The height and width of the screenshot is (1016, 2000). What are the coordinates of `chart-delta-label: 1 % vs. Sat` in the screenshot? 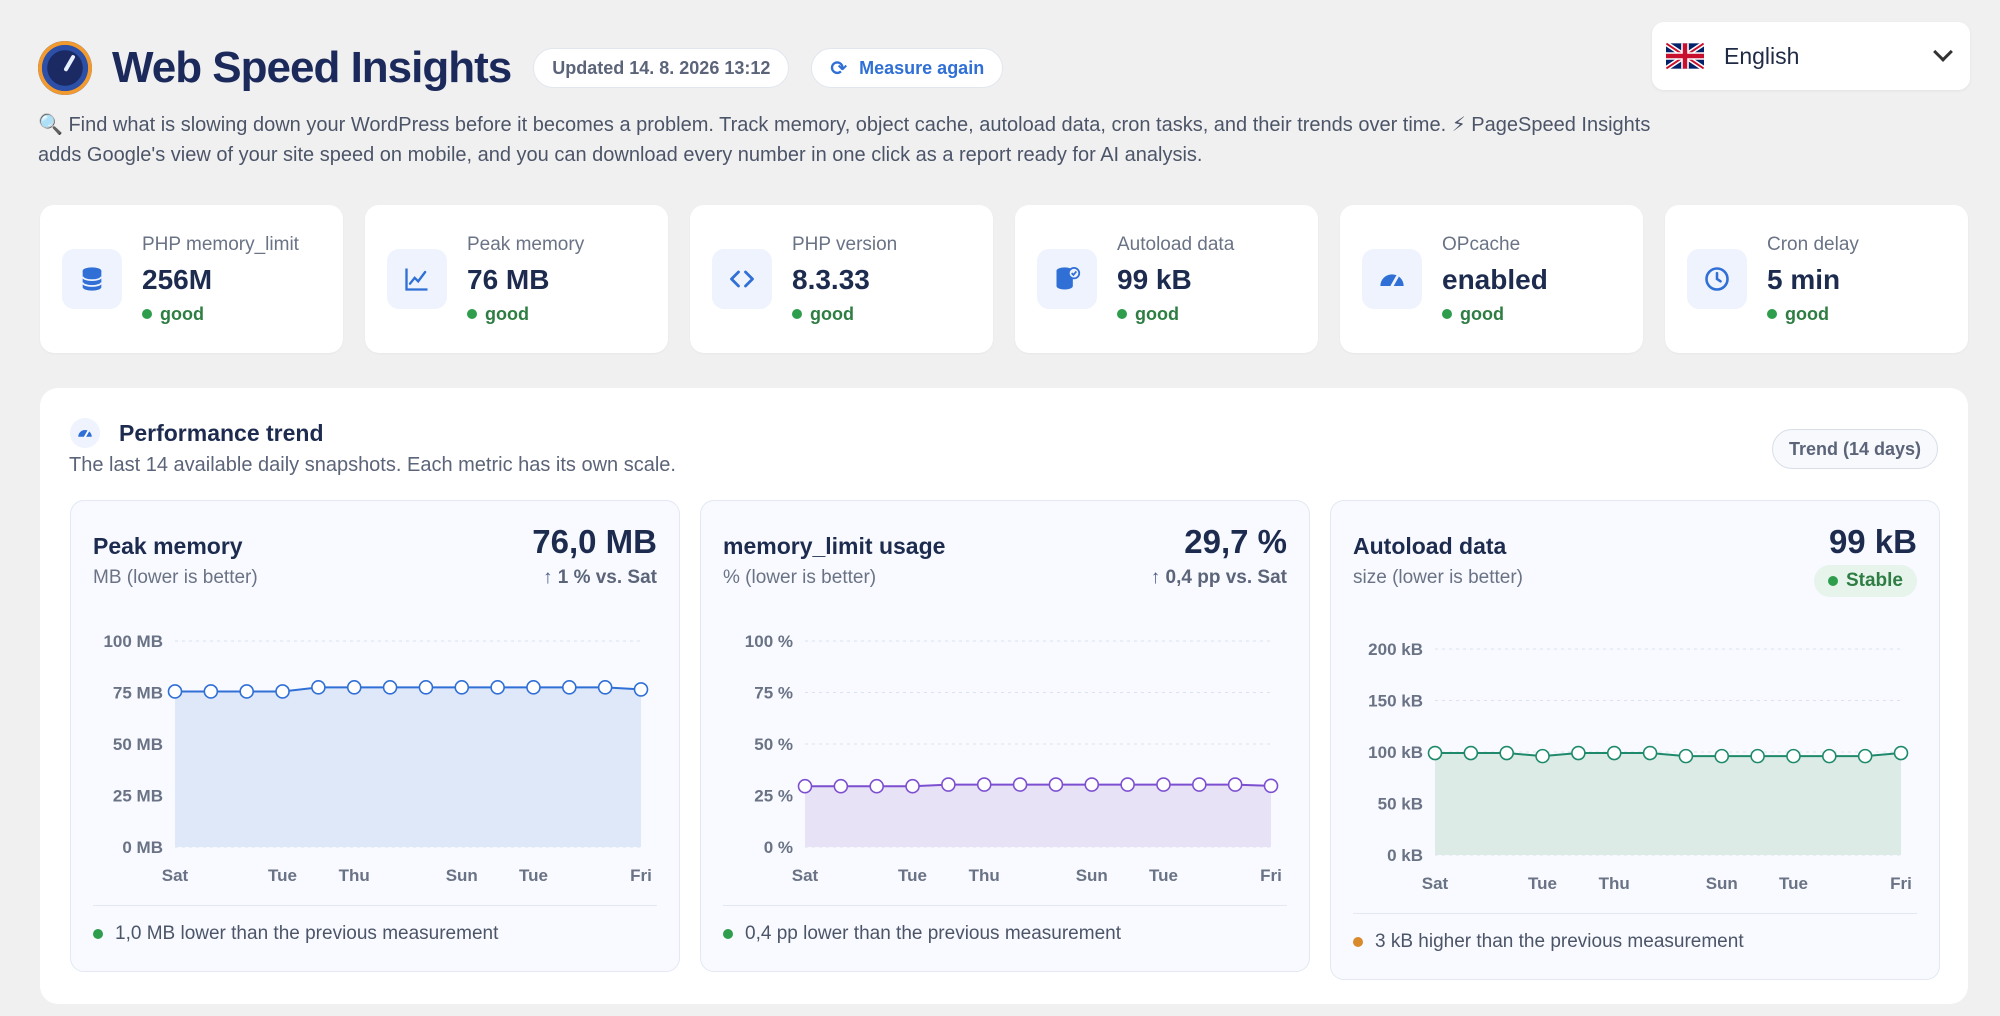 It's located at (607, 577).